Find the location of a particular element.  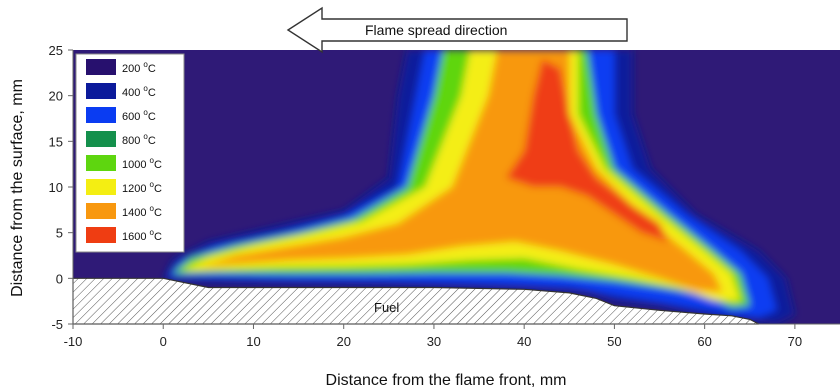

y-ticks: -5 0 5 10 15 20 25 is located at coordinates (61, 187).